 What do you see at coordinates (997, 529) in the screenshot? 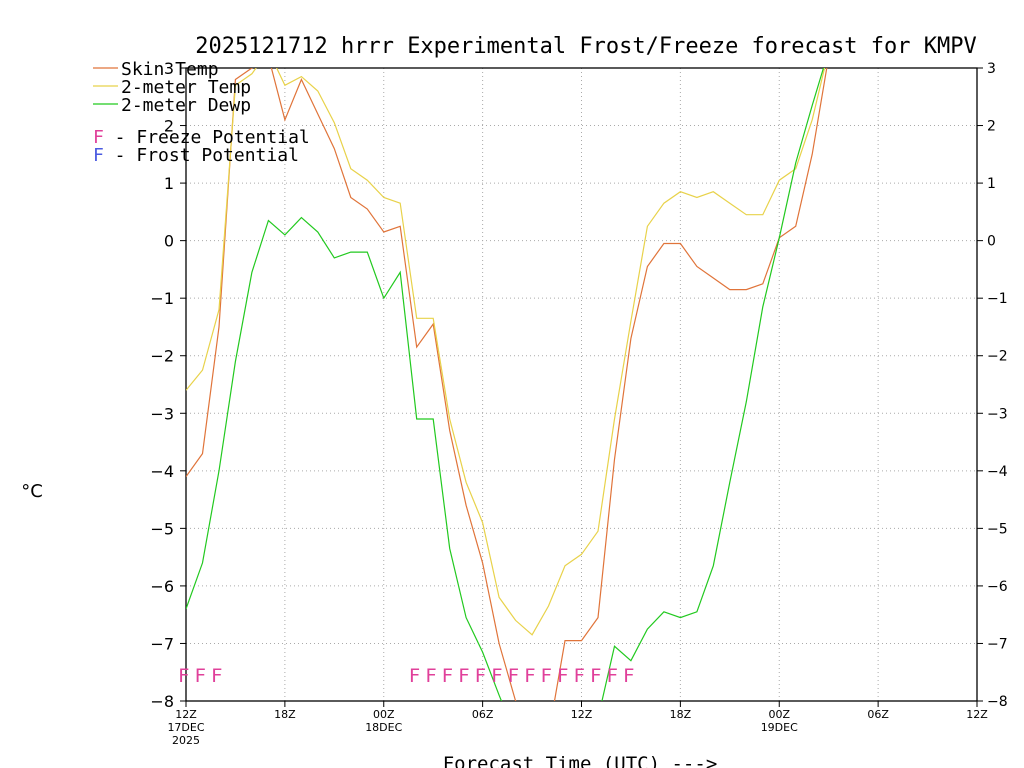
I see `y-tick-label-right: −5` at bounding box center [997, 529].